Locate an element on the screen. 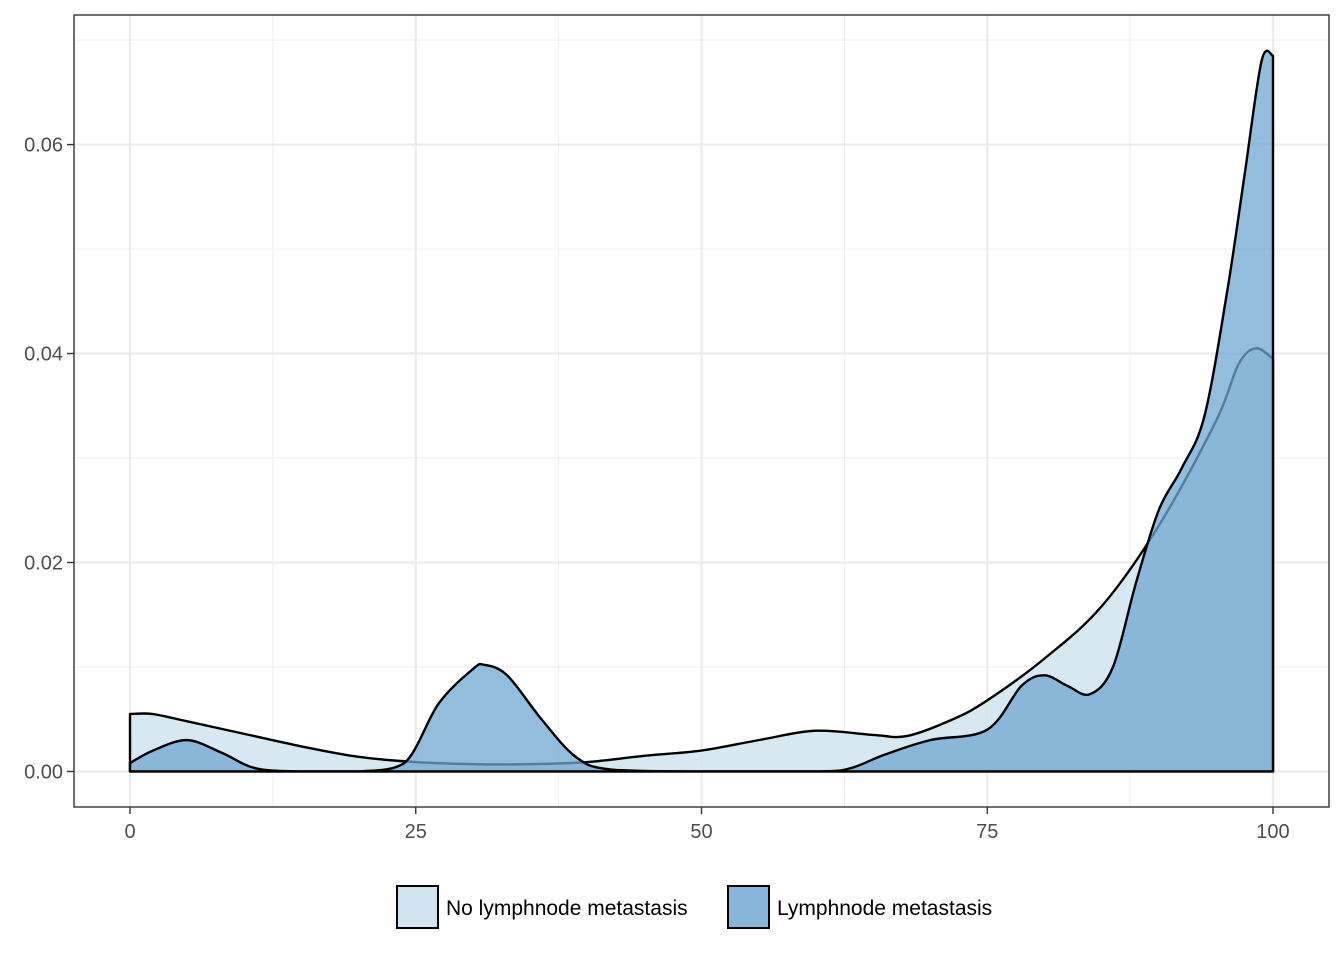  legend-key-lymphnode-metastasis is located at coordinates (748, 907).